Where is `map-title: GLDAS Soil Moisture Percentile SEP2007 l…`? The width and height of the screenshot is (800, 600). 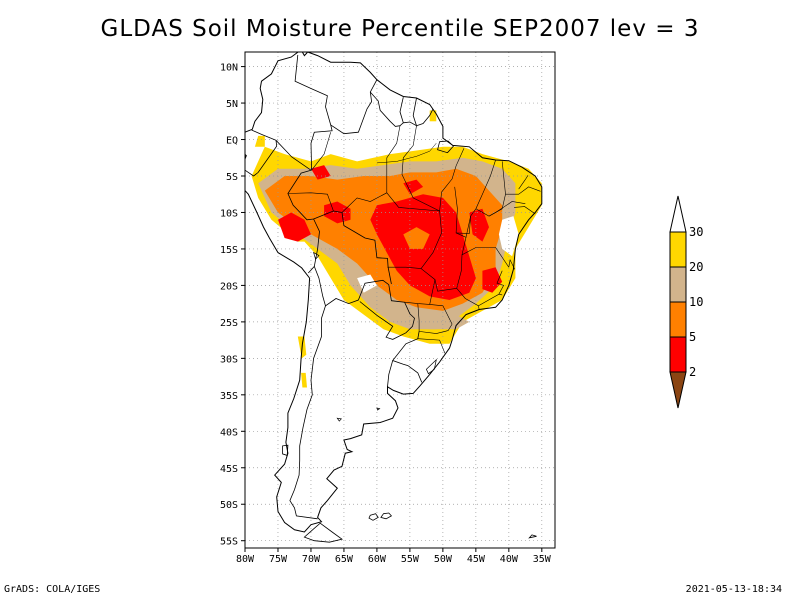
map-title: GLDAS Soil Moisture Percentile SEP2007 l… is located at coordinates (400, 29).